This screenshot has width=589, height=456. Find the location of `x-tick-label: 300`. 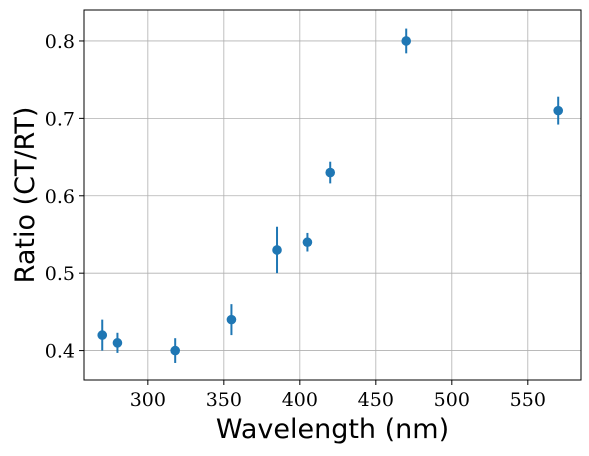

x-tick-label: 300 is located at coordinates (148, 400).